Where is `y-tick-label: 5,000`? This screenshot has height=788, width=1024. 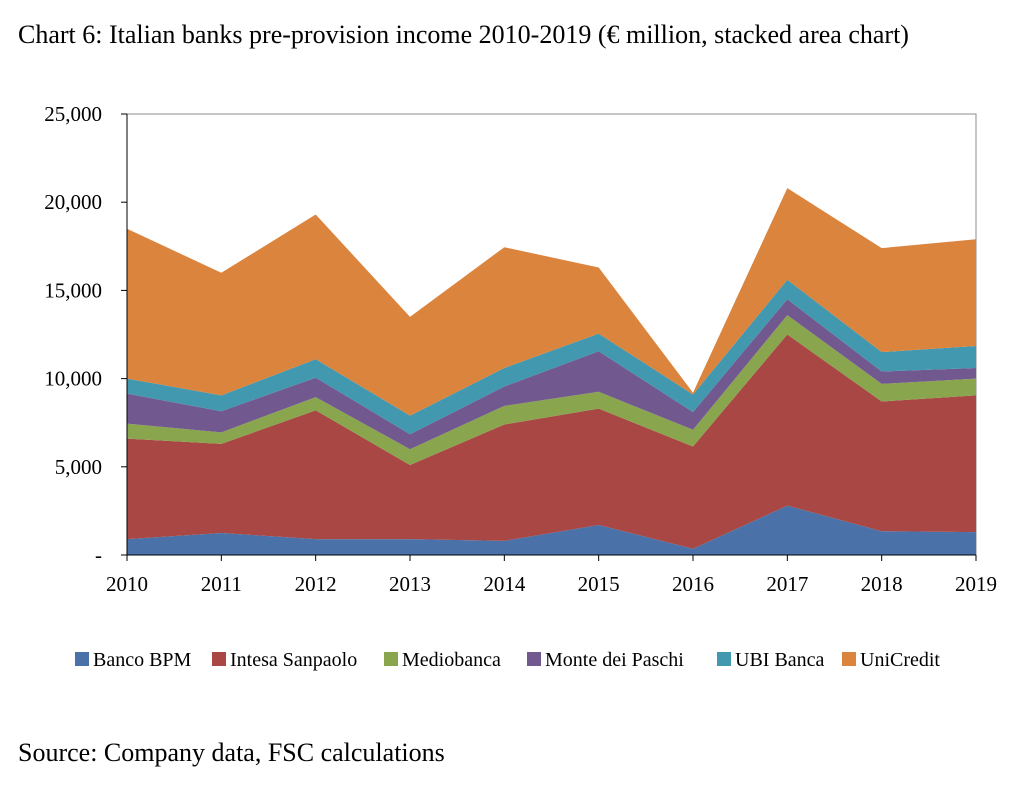 y-tick-label: 5,000 is located at coordinates (78, 467).